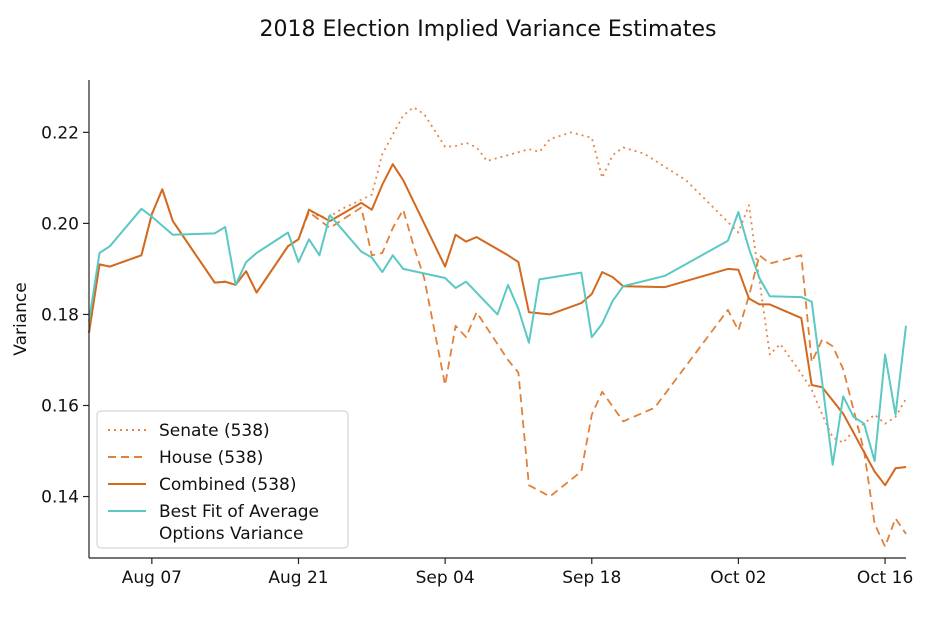 Image resolution: width=950 pixels, height=619 pixels. I want to click on y-axis-ticks: 0.14 0.16 0.18 0.20 0.22, so click(65, 315).